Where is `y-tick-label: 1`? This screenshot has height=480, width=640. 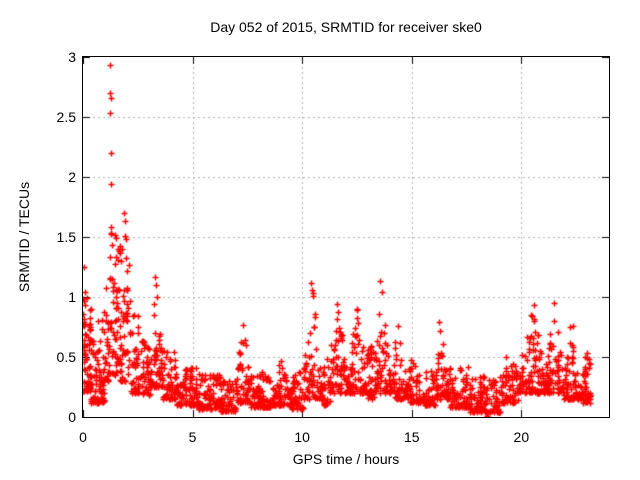
y-tick-label: 1 is located at coordinates (72, 297).